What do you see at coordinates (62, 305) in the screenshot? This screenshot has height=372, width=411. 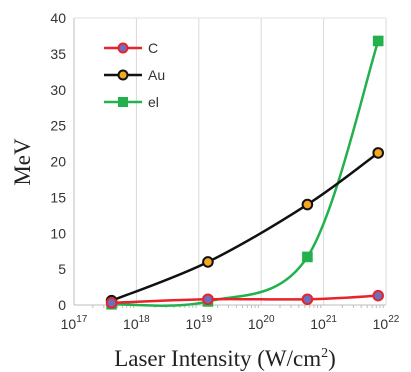 I see `y-tick-label: 0` at bounding box center [62, 305].